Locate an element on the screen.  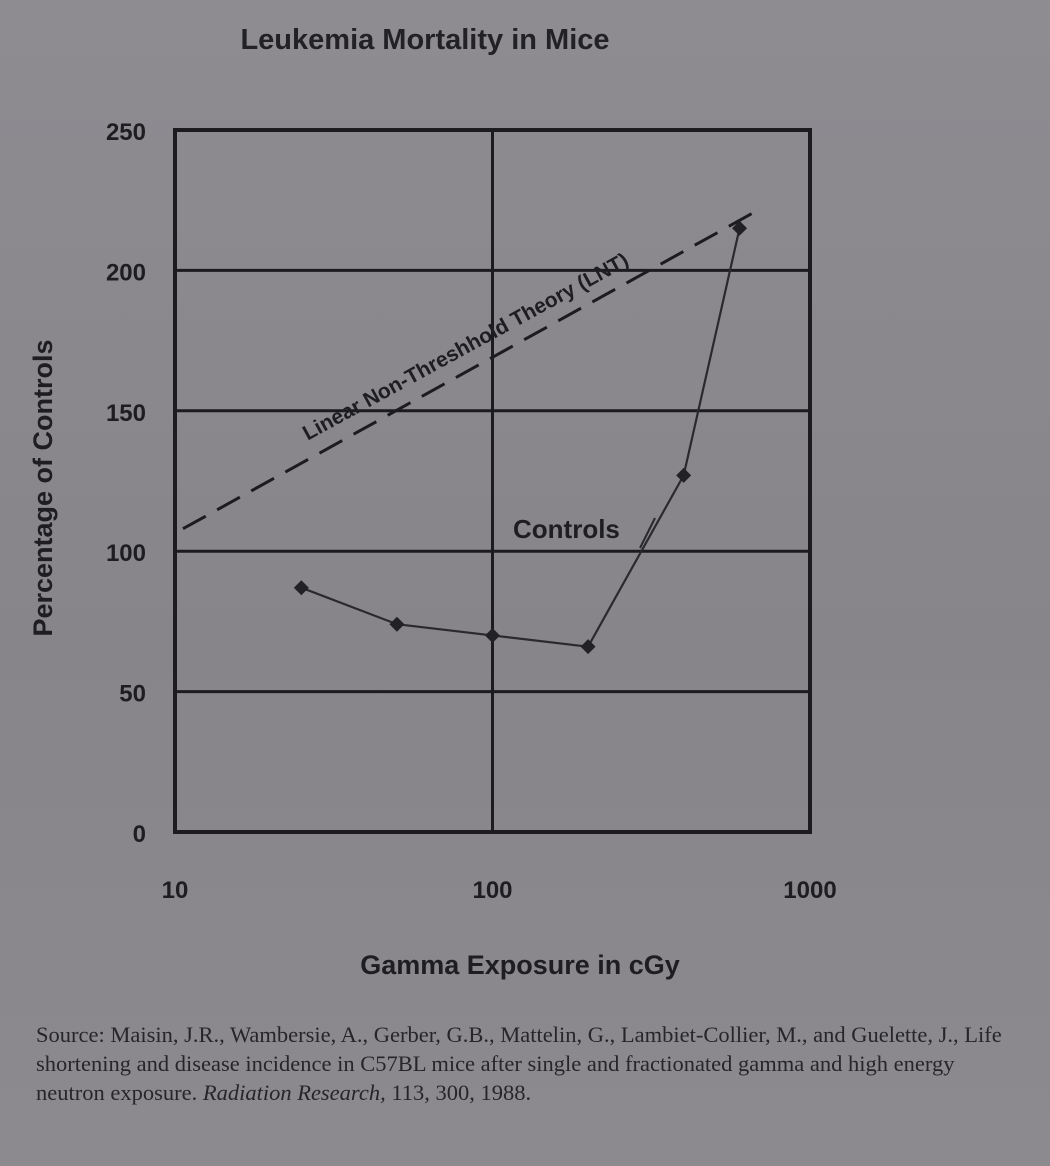
y-axis-label: Percentage of Controls is located at coordinates (43, 487).